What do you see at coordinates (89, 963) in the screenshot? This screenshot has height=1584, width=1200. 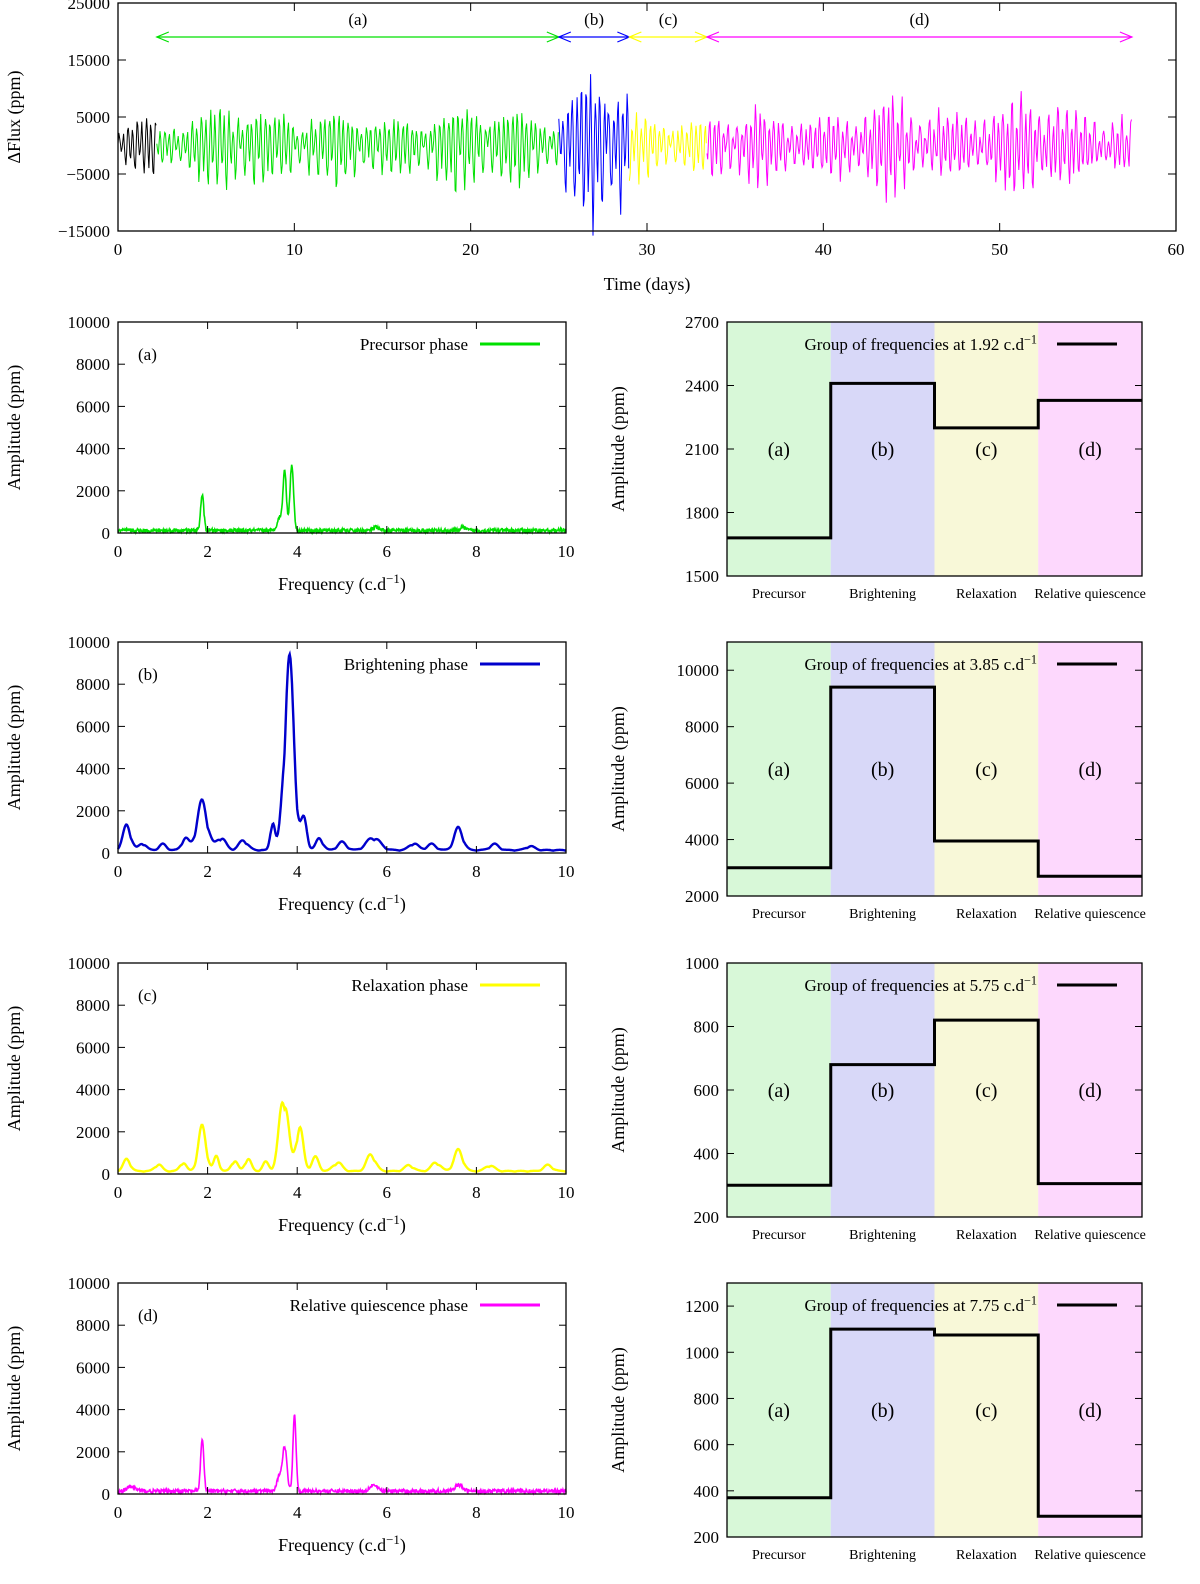 I see `y-tick-label: 10000` at bounding box center [89, 963].